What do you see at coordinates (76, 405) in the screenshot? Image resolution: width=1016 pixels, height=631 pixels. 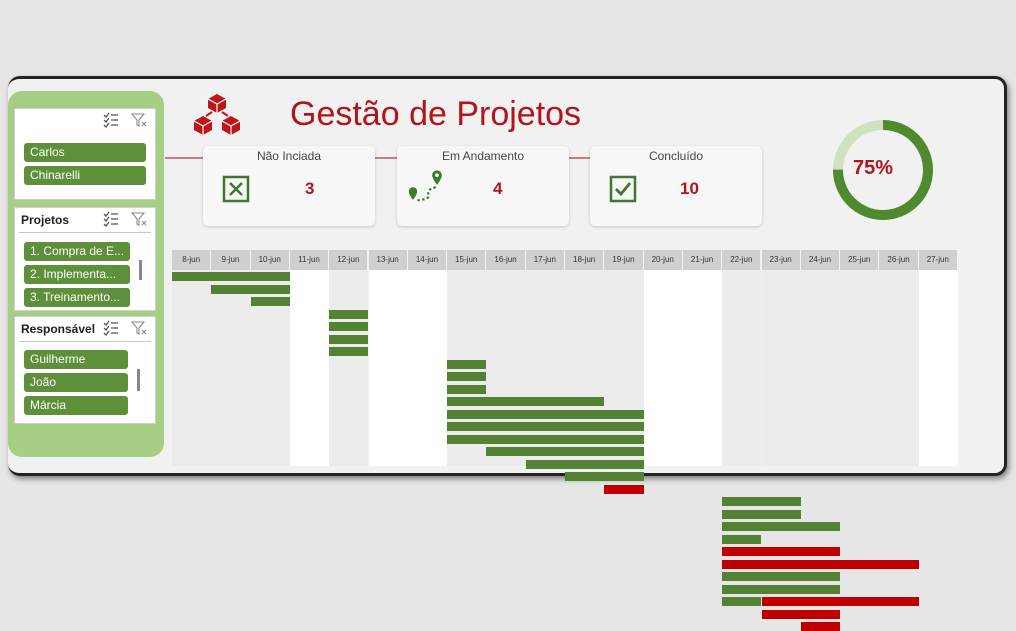 I see `slicer-item: Márcia` at bounding box center [76, 405].